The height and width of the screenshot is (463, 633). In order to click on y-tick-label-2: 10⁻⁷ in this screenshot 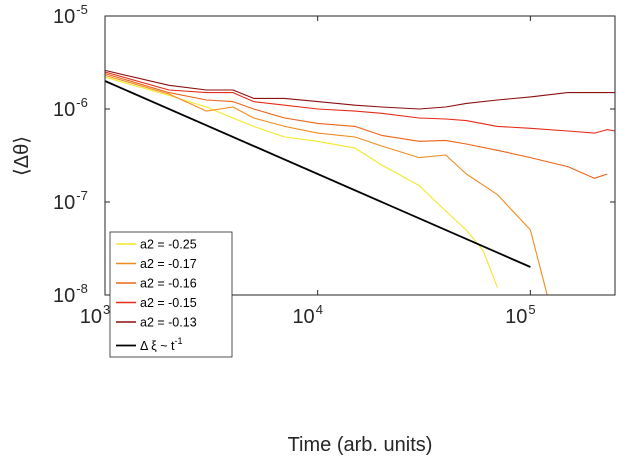, I will do `click(70, 201)`.